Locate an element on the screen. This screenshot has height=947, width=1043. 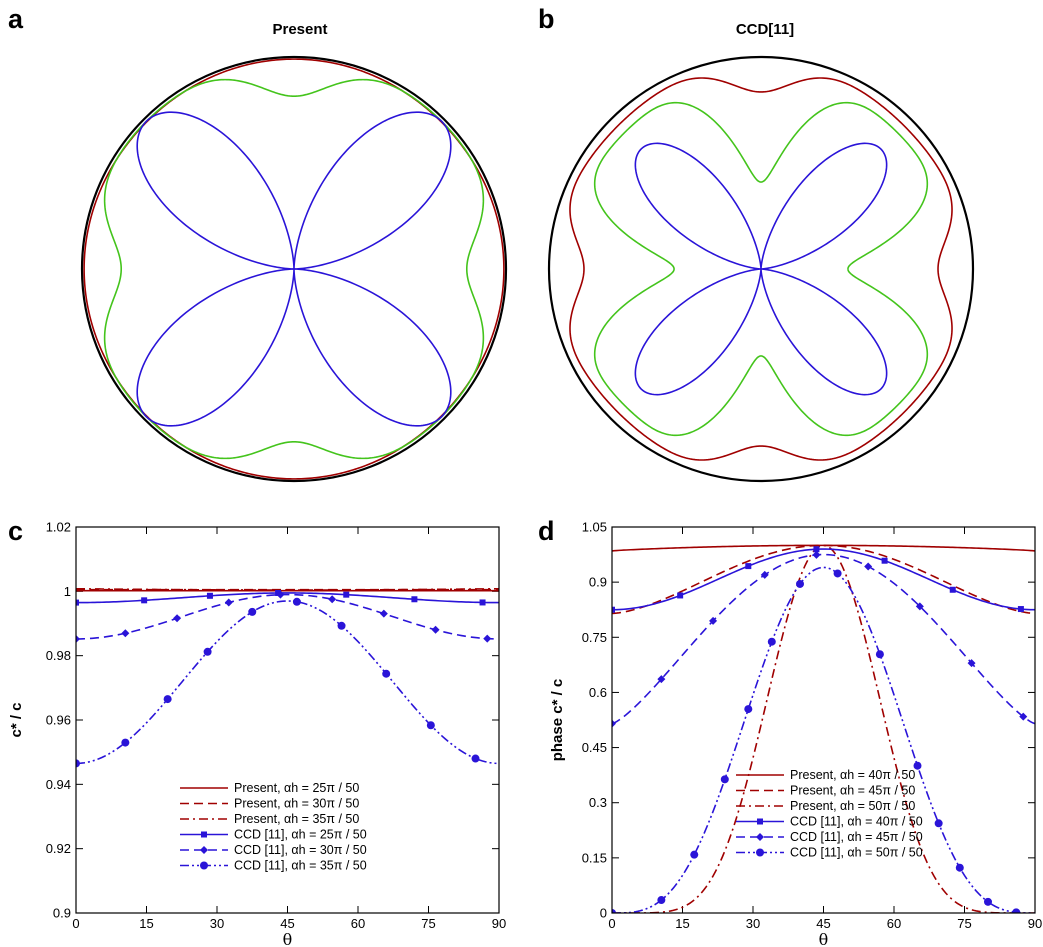
x-tick-label: 15 is located at coordinates (682, 923).